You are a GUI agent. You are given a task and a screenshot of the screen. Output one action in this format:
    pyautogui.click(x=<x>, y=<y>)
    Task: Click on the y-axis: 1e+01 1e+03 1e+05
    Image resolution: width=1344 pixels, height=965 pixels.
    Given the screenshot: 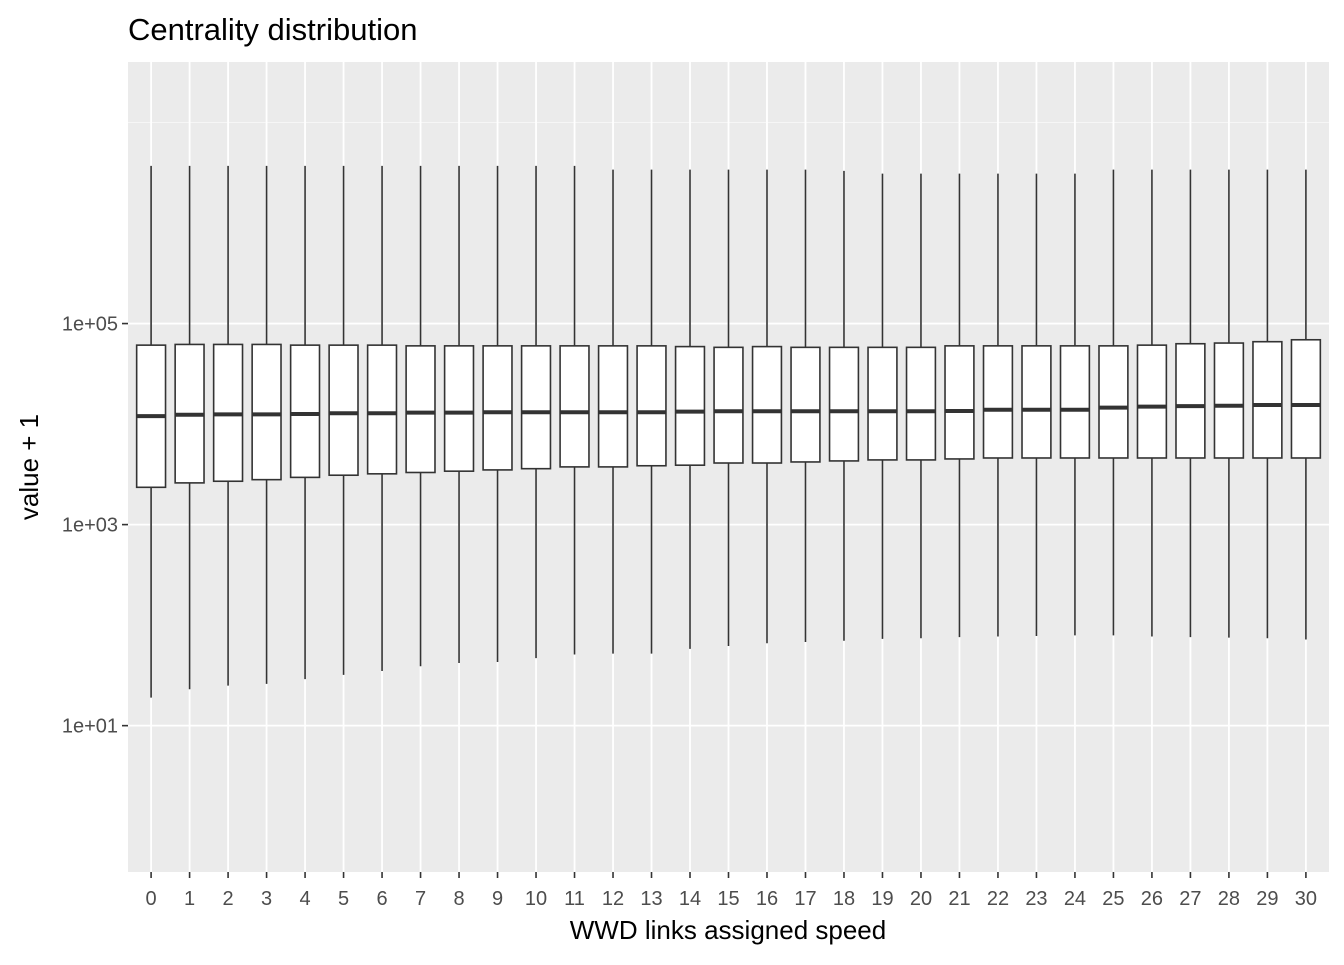 What is the action you would take?
    pyautogui.click(x=95, y=526)
    